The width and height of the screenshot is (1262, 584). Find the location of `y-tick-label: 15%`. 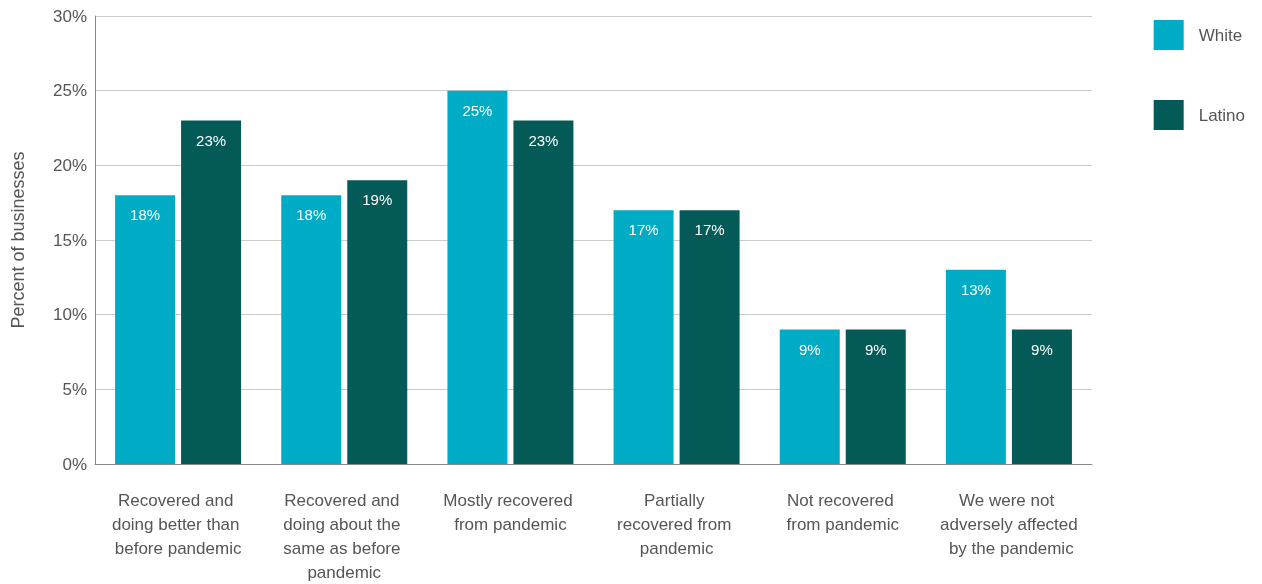

y-tick-label: 15% is located at coordinates (69, 240).